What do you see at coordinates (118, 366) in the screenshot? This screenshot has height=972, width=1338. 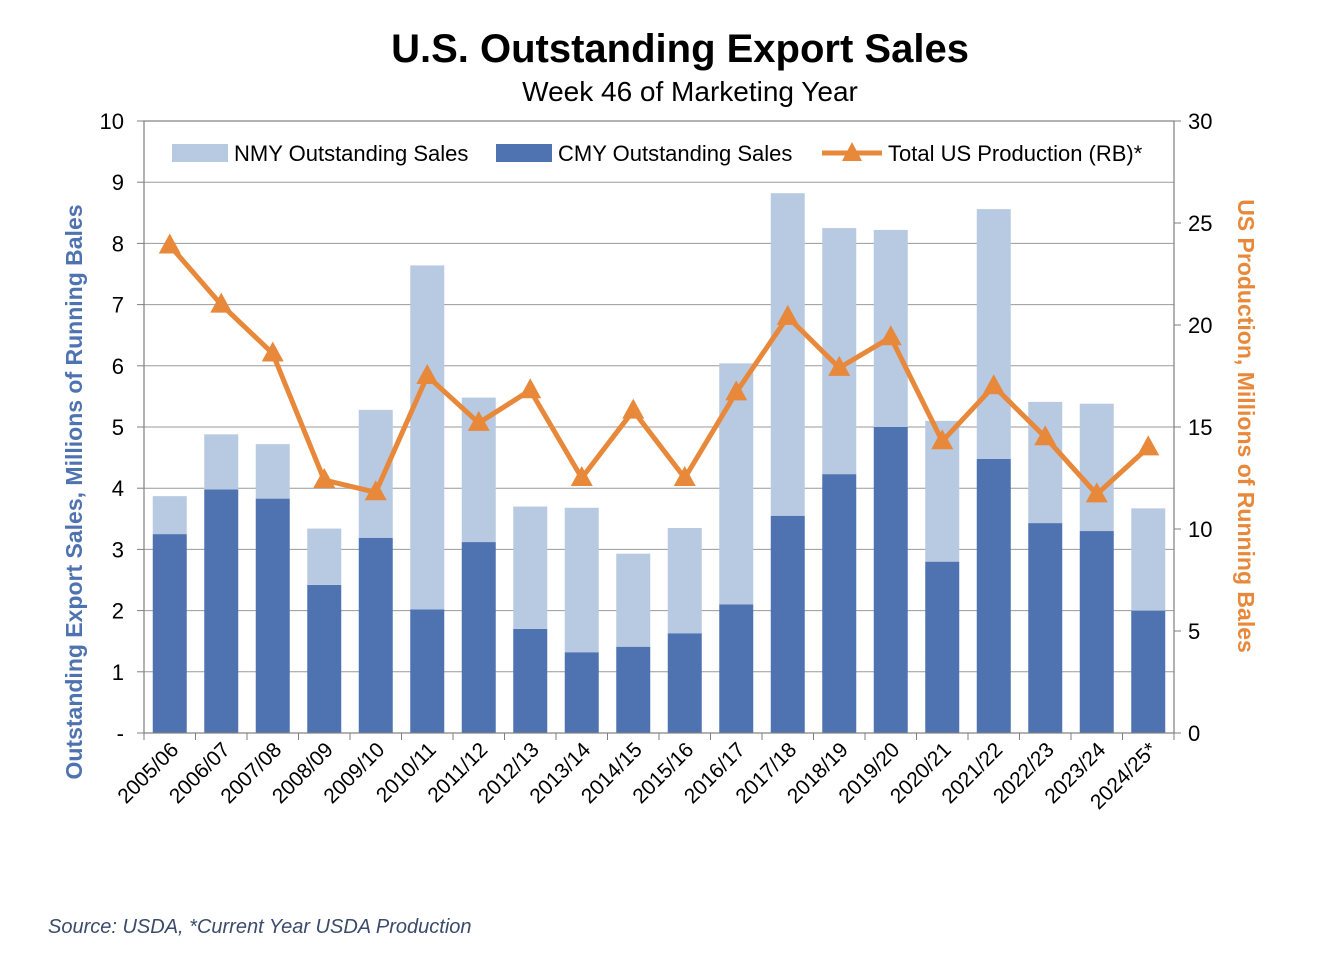 I see `y-tick-label: 6` at bounding box center [118, 366].